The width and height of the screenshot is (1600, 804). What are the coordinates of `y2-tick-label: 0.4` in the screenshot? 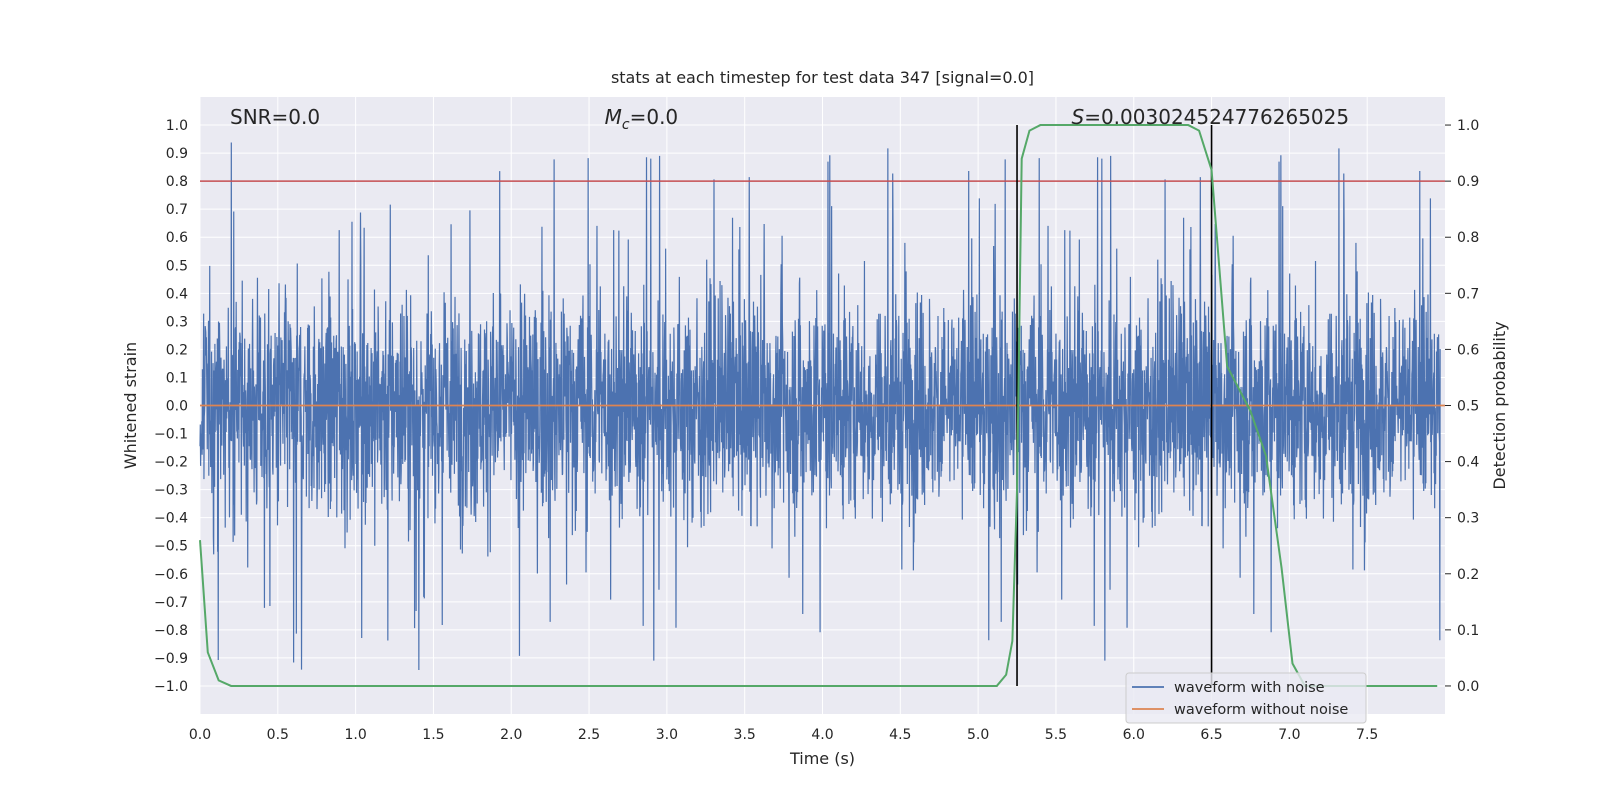 It's located at (1468, 463).